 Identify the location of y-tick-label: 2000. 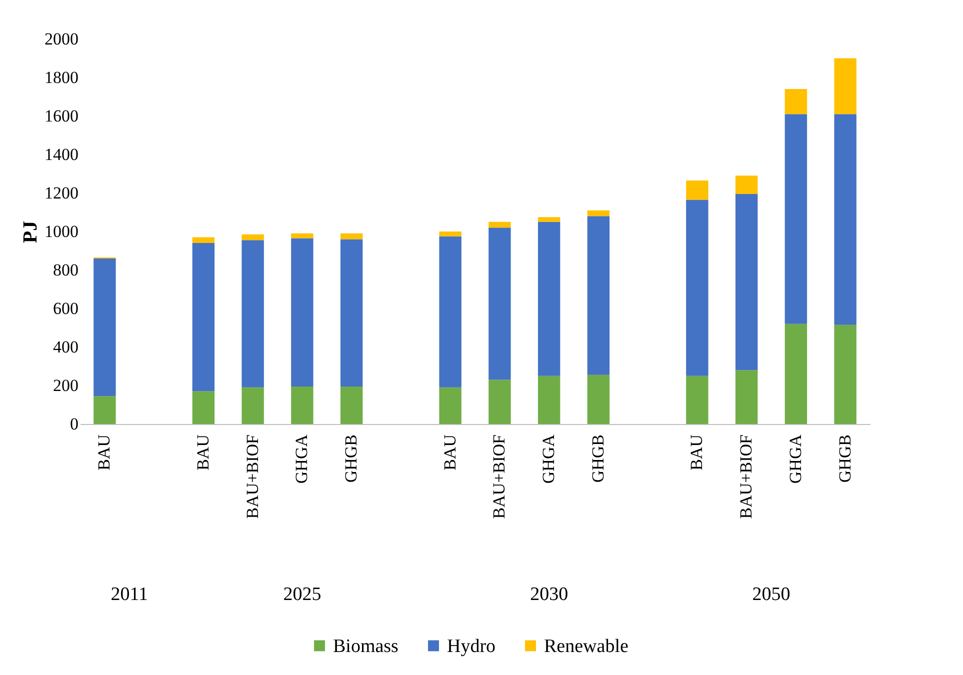
(61, 39).